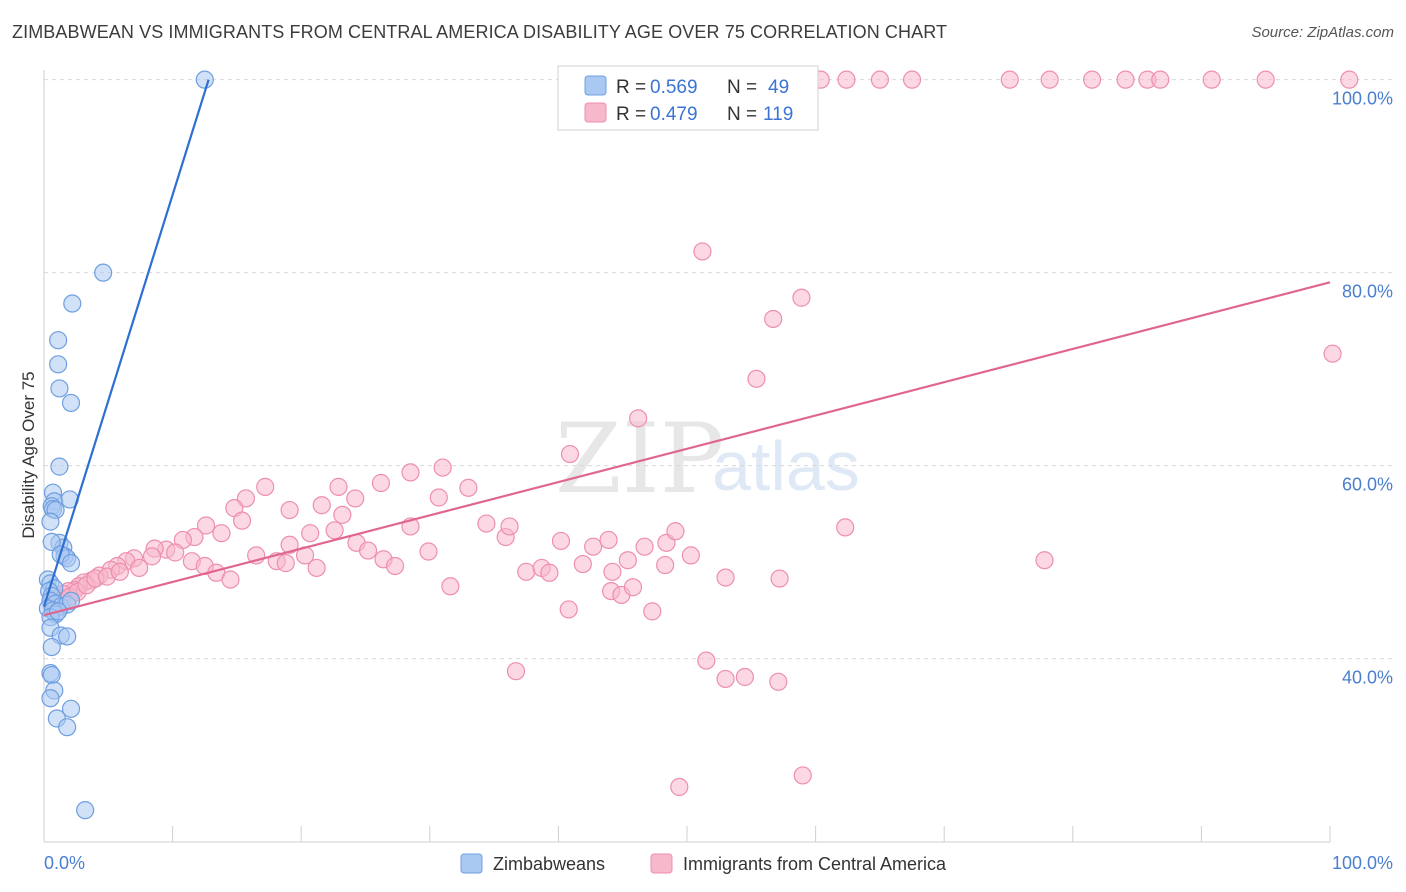  I want to click on legend-n-value-1: 49, so click(778, 87).